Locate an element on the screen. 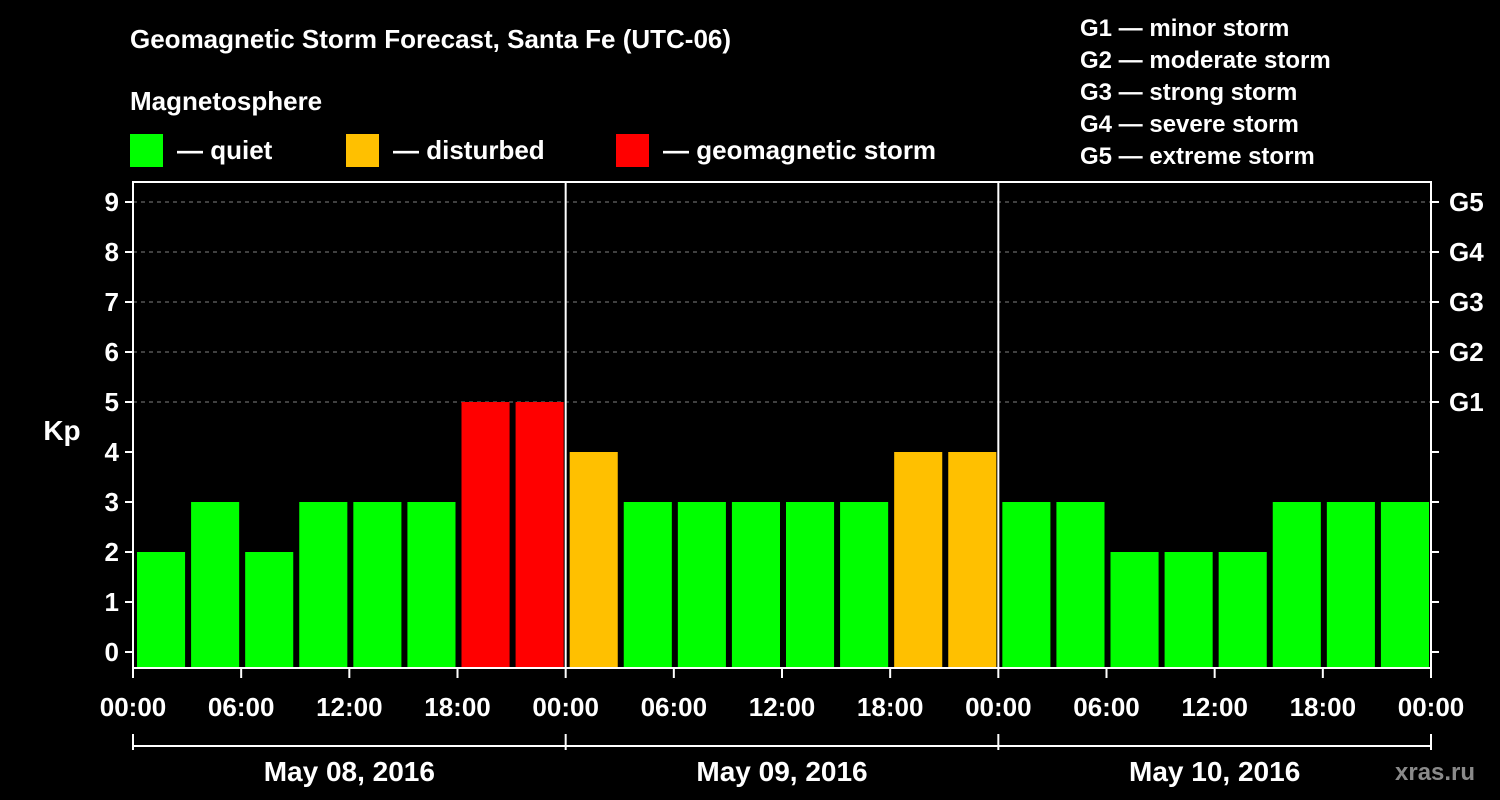 This screenshot has height=800, width=1500. y-tick-label: 2 is located at coordinates (112, 552).